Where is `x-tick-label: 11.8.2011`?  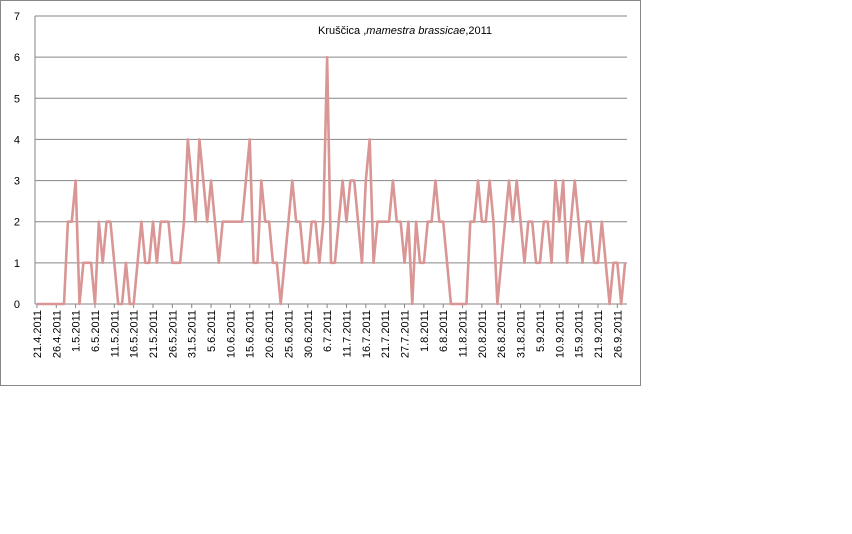
x-tick-label: 11.8.2011 is located at coordinates (464, 333).